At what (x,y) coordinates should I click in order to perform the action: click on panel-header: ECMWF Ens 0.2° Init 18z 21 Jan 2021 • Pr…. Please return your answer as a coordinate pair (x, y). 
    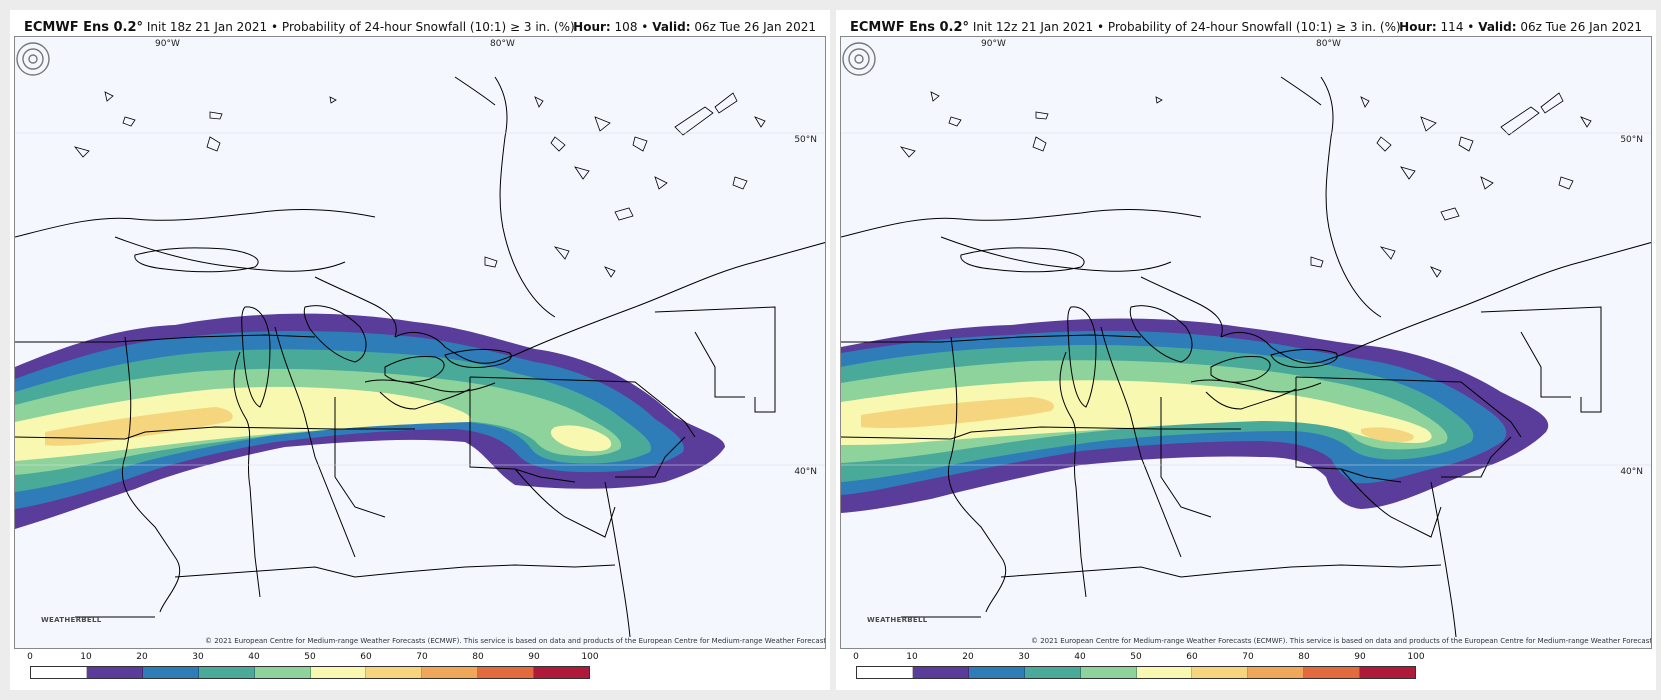
    Looking at the image, I should click on (420, 27).